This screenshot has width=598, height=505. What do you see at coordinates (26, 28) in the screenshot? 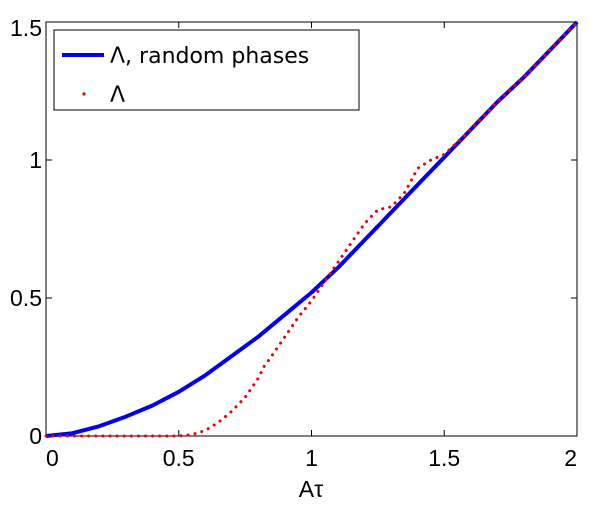
I see `y-tick-label: 1.5` at bounding box center [26, 28].